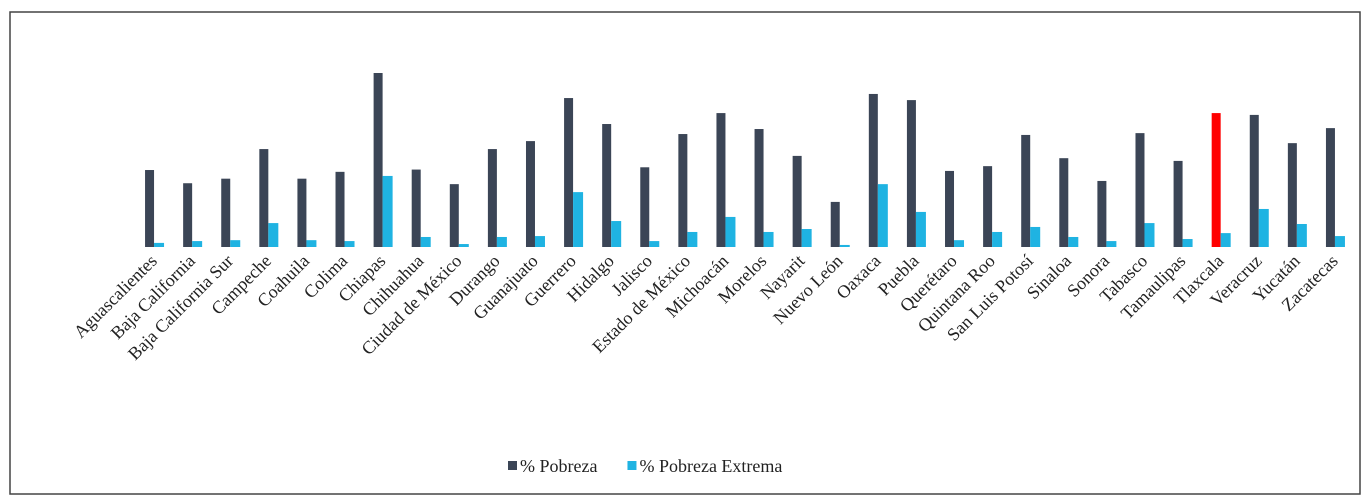 The height and width of the screenshot is (499, 1369). I want to click on legend-label: % Pobreza Extrema, so click(710, 466).